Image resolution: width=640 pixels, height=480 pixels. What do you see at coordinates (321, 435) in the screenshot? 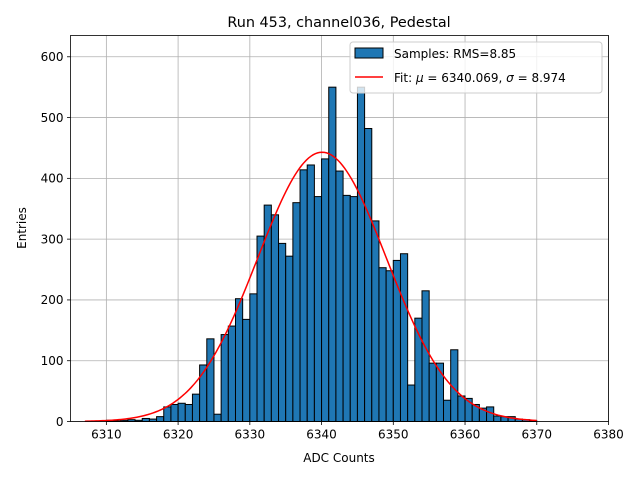
I see `x-tick-label: 6340` at bounding box center [321, 435].